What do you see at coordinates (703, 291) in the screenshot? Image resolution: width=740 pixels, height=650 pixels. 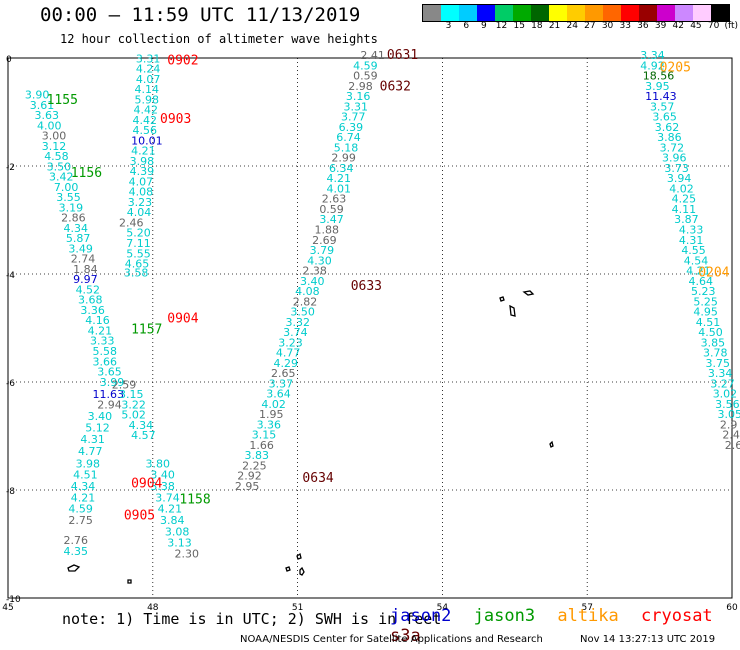 I see `wave-height-value: 5.23` at bounding box center [703, 291].